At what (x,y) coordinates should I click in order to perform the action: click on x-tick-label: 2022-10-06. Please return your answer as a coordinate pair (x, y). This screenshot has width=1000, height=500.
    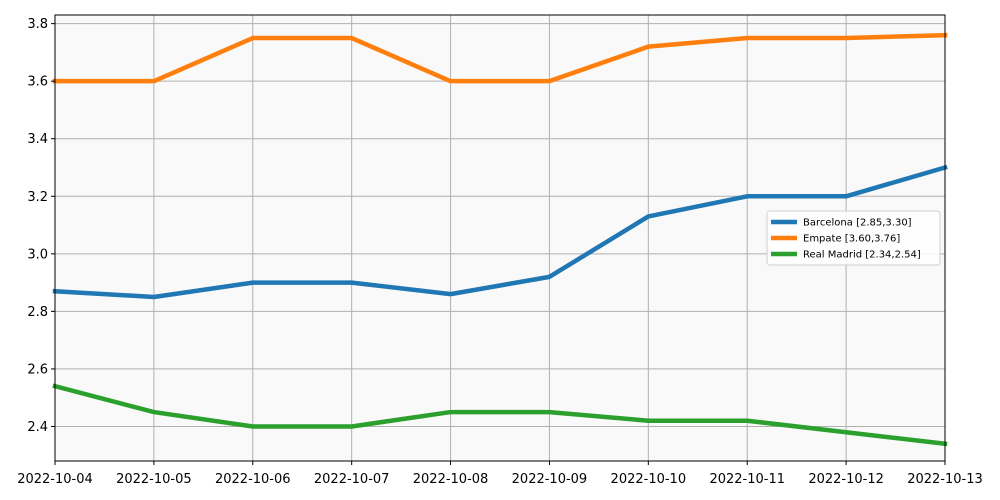
    Looking at the image, I should click on (253, 479).